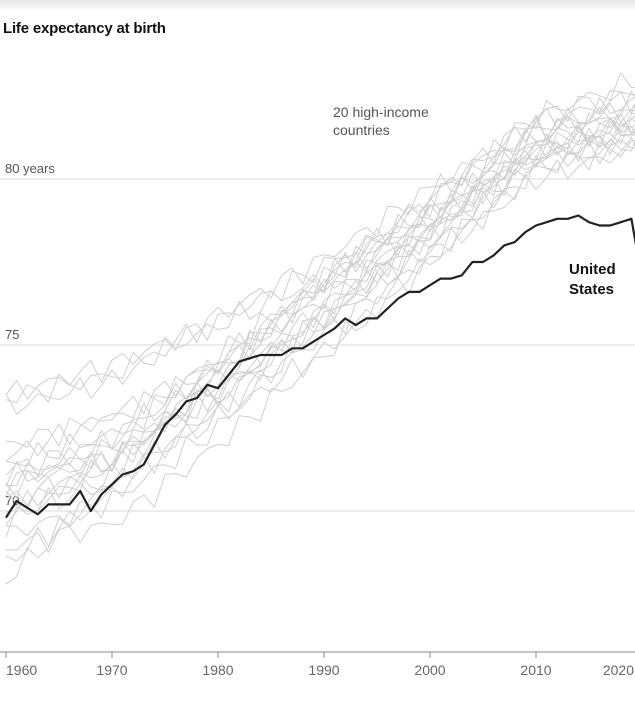 This screenshot has height=710, width=635. I want to click on x-tick-label: 2010, so click(535, 670).